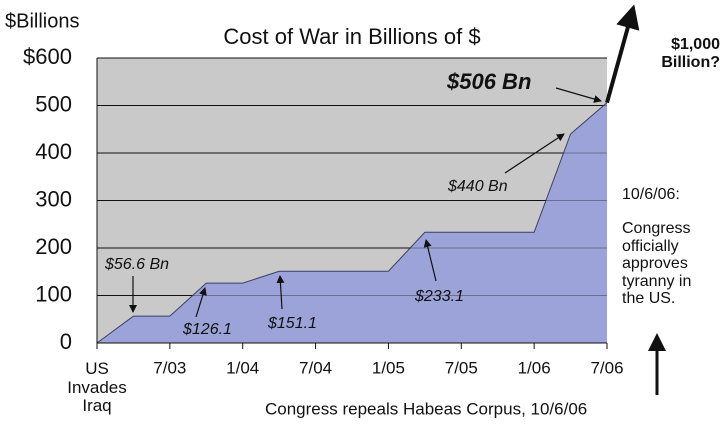 This screenshot has height=428, width=722. What do you see at coordinates (53, 246) in the screenshot?
I see `y-tick-label: 200` at bounding box center [53, 246].